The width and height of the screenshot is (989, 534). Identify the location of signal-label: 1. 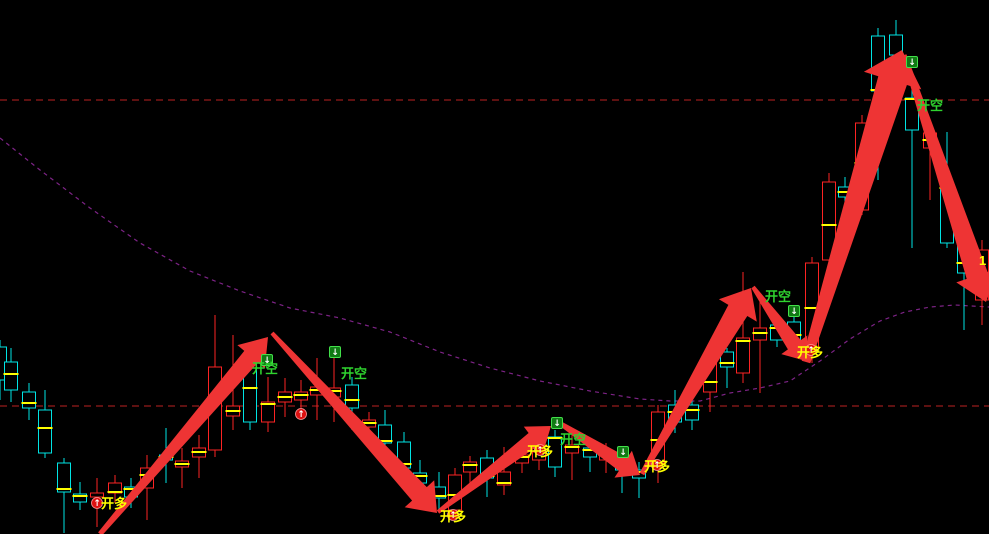
(982, 260).